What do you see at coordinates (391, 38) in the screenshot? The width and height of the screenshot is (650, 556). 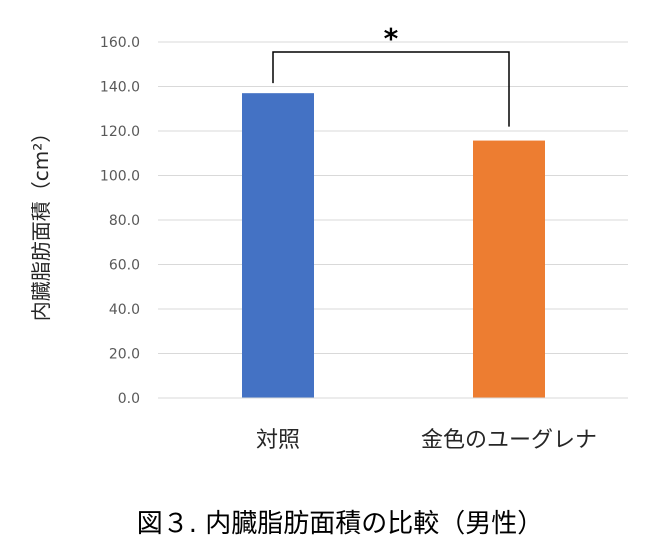 I see `significance-mark: *` at bounding box center [391, 38].